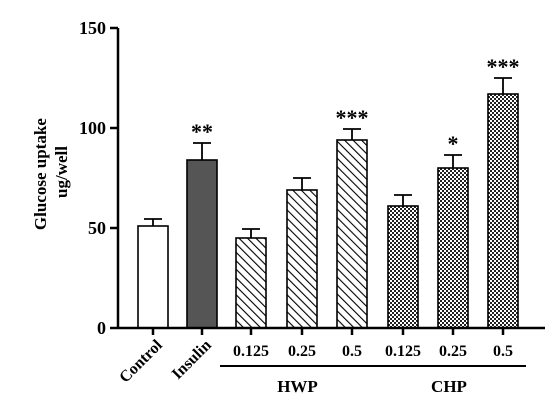 The width and height of the screenshot is (550, 410). I want to click on y-tick-label: 150, so click(92, 28).